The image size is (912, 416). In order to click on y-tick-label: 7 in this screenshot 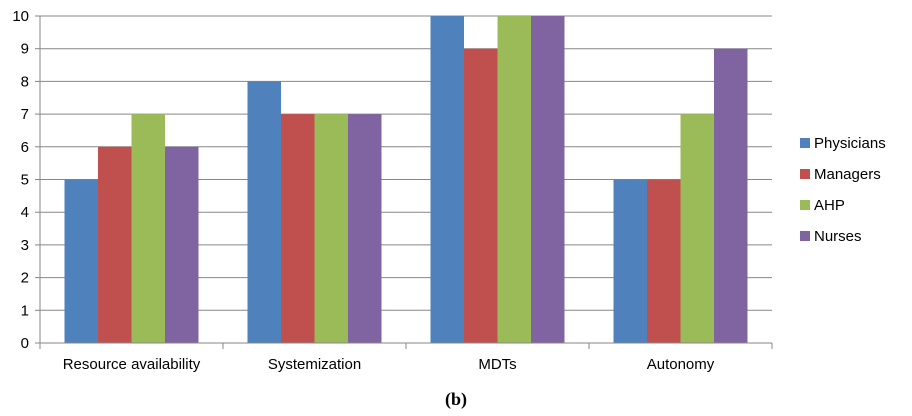, I will do `click(25, 114)`.